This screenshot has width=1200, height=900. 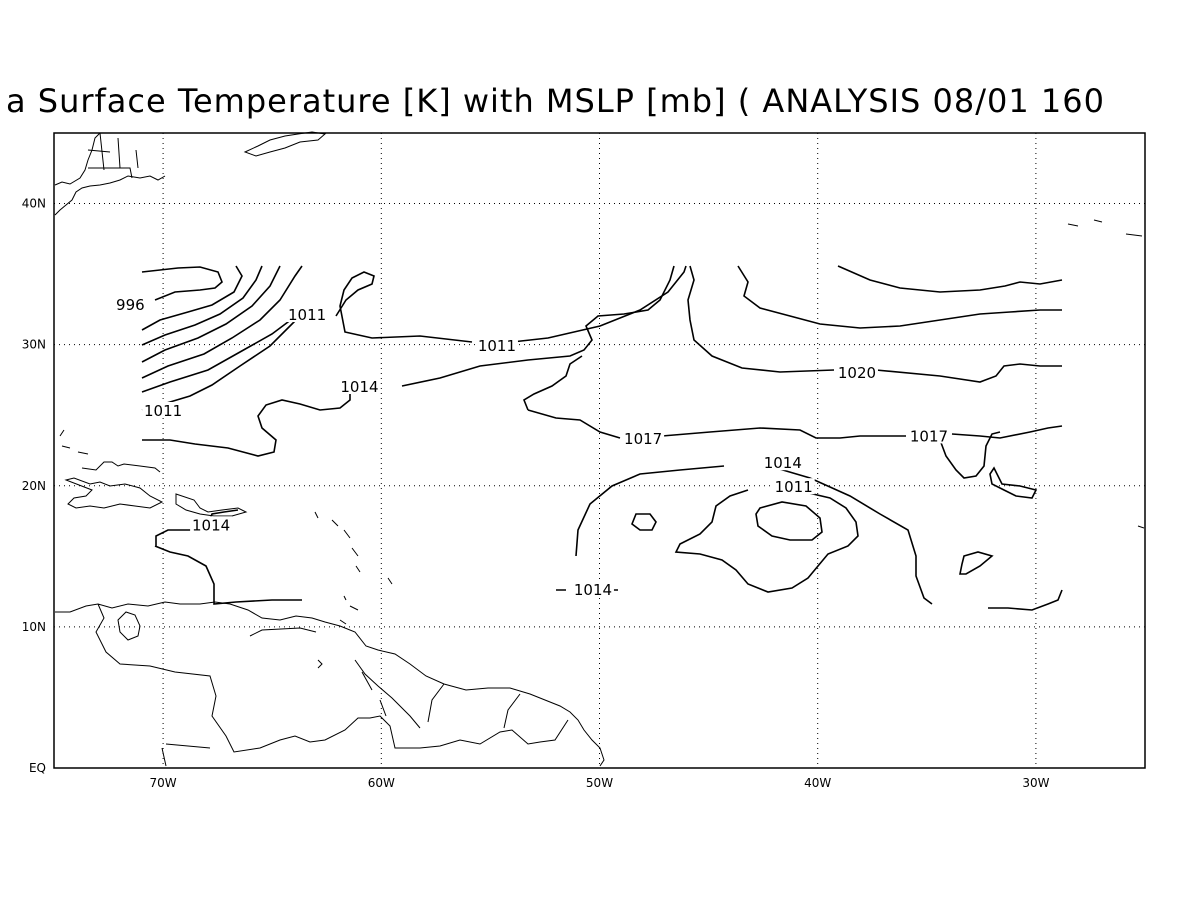 What do you see at coordinates (34, 486) in the screenshot?
I see `lat-tick-label: 20N` at bounding box center [34, 486].